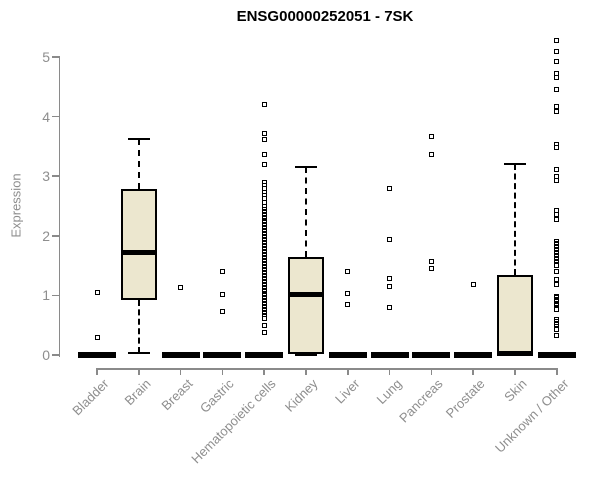 Image resolution: width=600 pixels, height=500 pixels. I want to click on y-axis-tick-label: 0, so click(46, 355).